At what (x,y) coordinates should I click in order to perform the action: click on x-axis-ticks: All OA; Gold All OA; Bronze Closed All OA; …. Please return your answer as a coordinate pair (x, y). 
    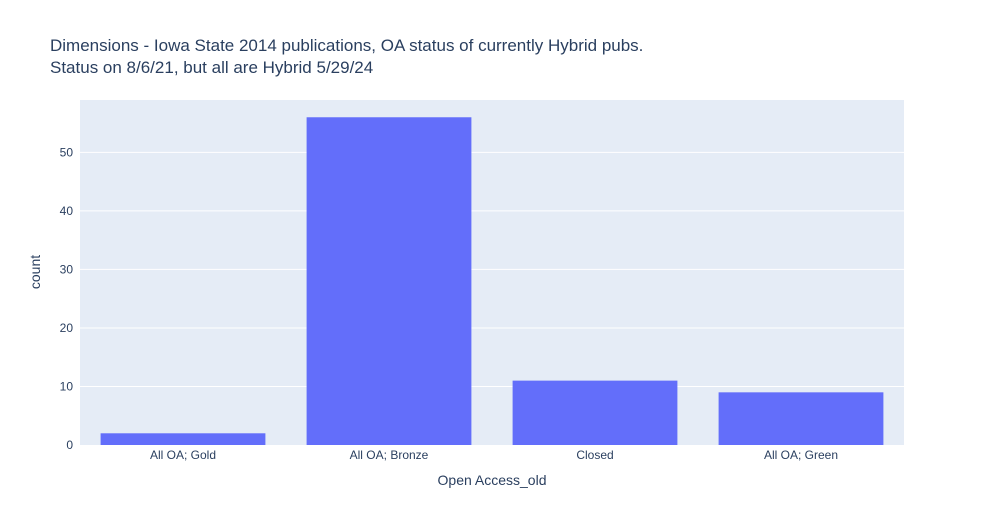
    Looking at the image, I should click on (494, 455).